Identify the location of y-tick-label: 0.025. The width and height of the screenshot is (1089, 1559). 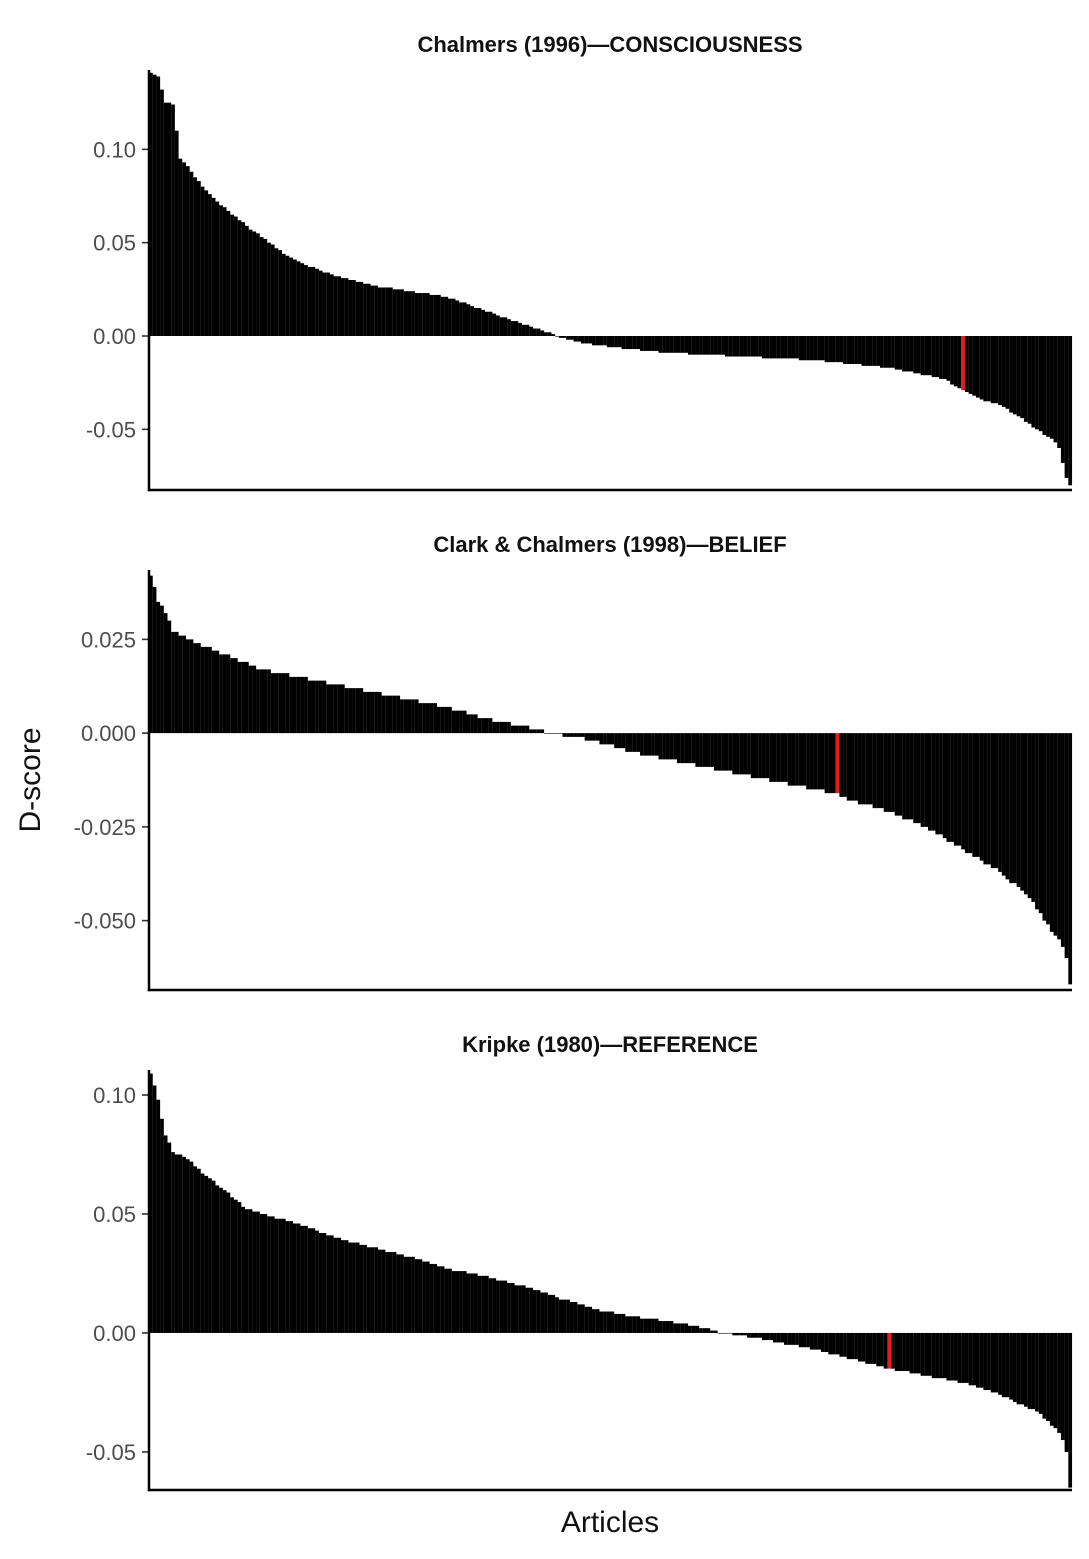
(108, 639).